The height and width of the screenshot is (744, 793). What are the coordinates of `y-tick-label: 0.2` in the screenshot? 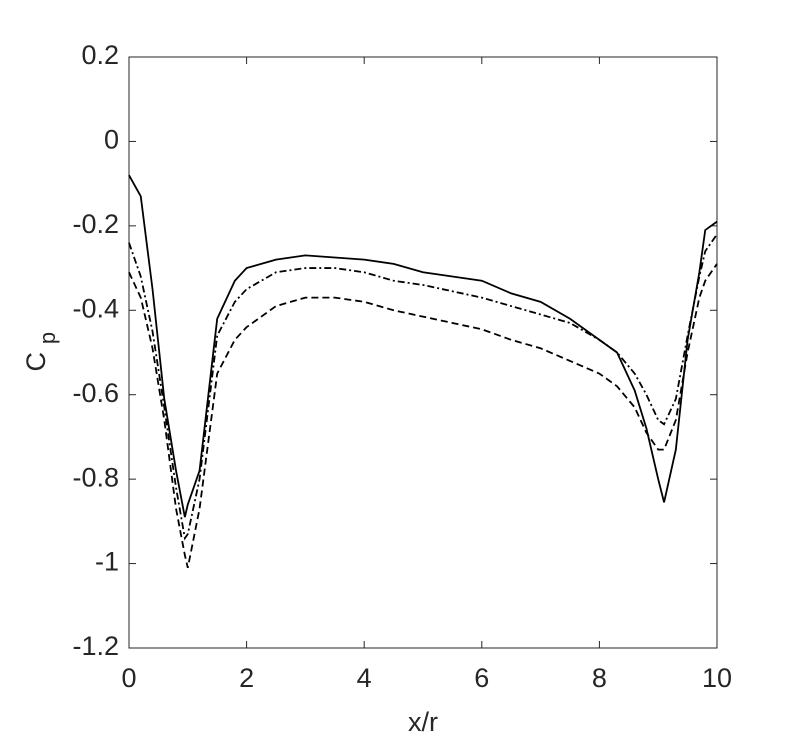 It's located at (100, 55).